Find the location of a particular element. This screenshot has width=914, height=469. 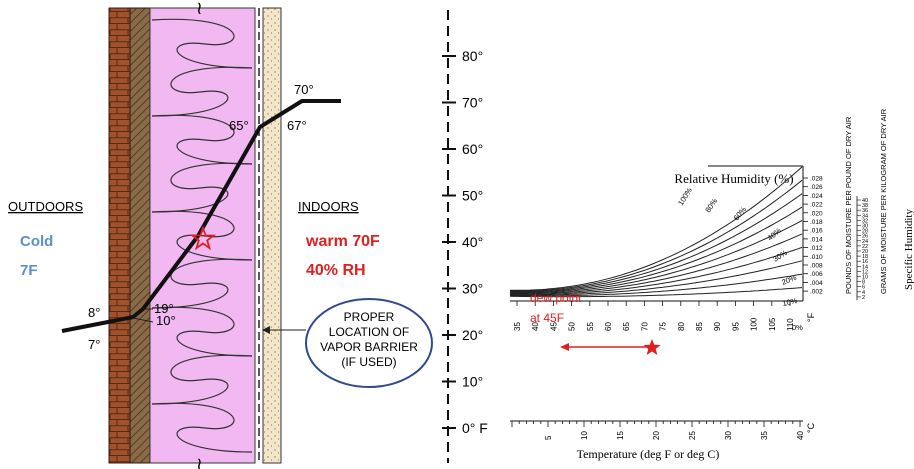

right-tick-label-g: 24 is located at coordinates (865, 242).